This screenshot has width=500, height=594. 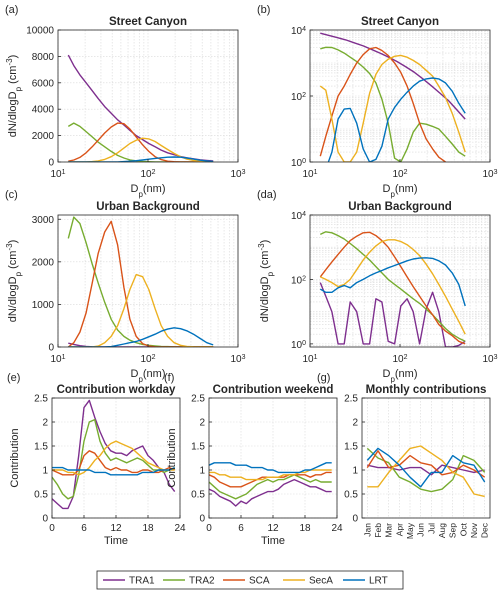 What do you see at coordinates (180, 528) in the screenshot?
I see `x-tick-label: 24` at bounding box center [180, 528].